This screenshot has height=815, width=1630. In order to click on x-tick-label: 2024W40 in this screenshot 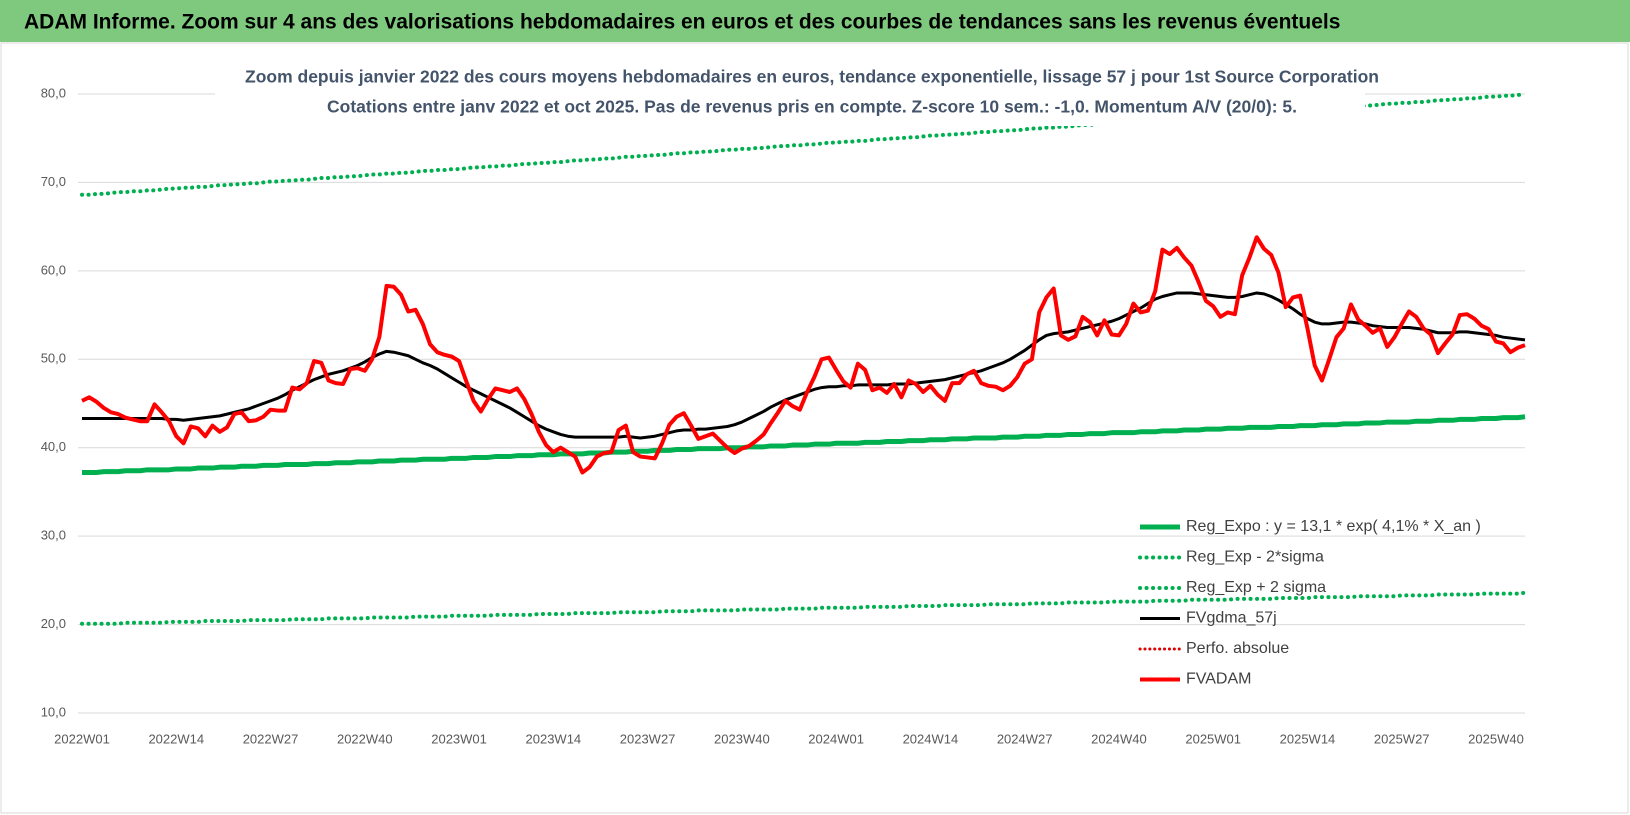, I will do `click(1119, 738)`.